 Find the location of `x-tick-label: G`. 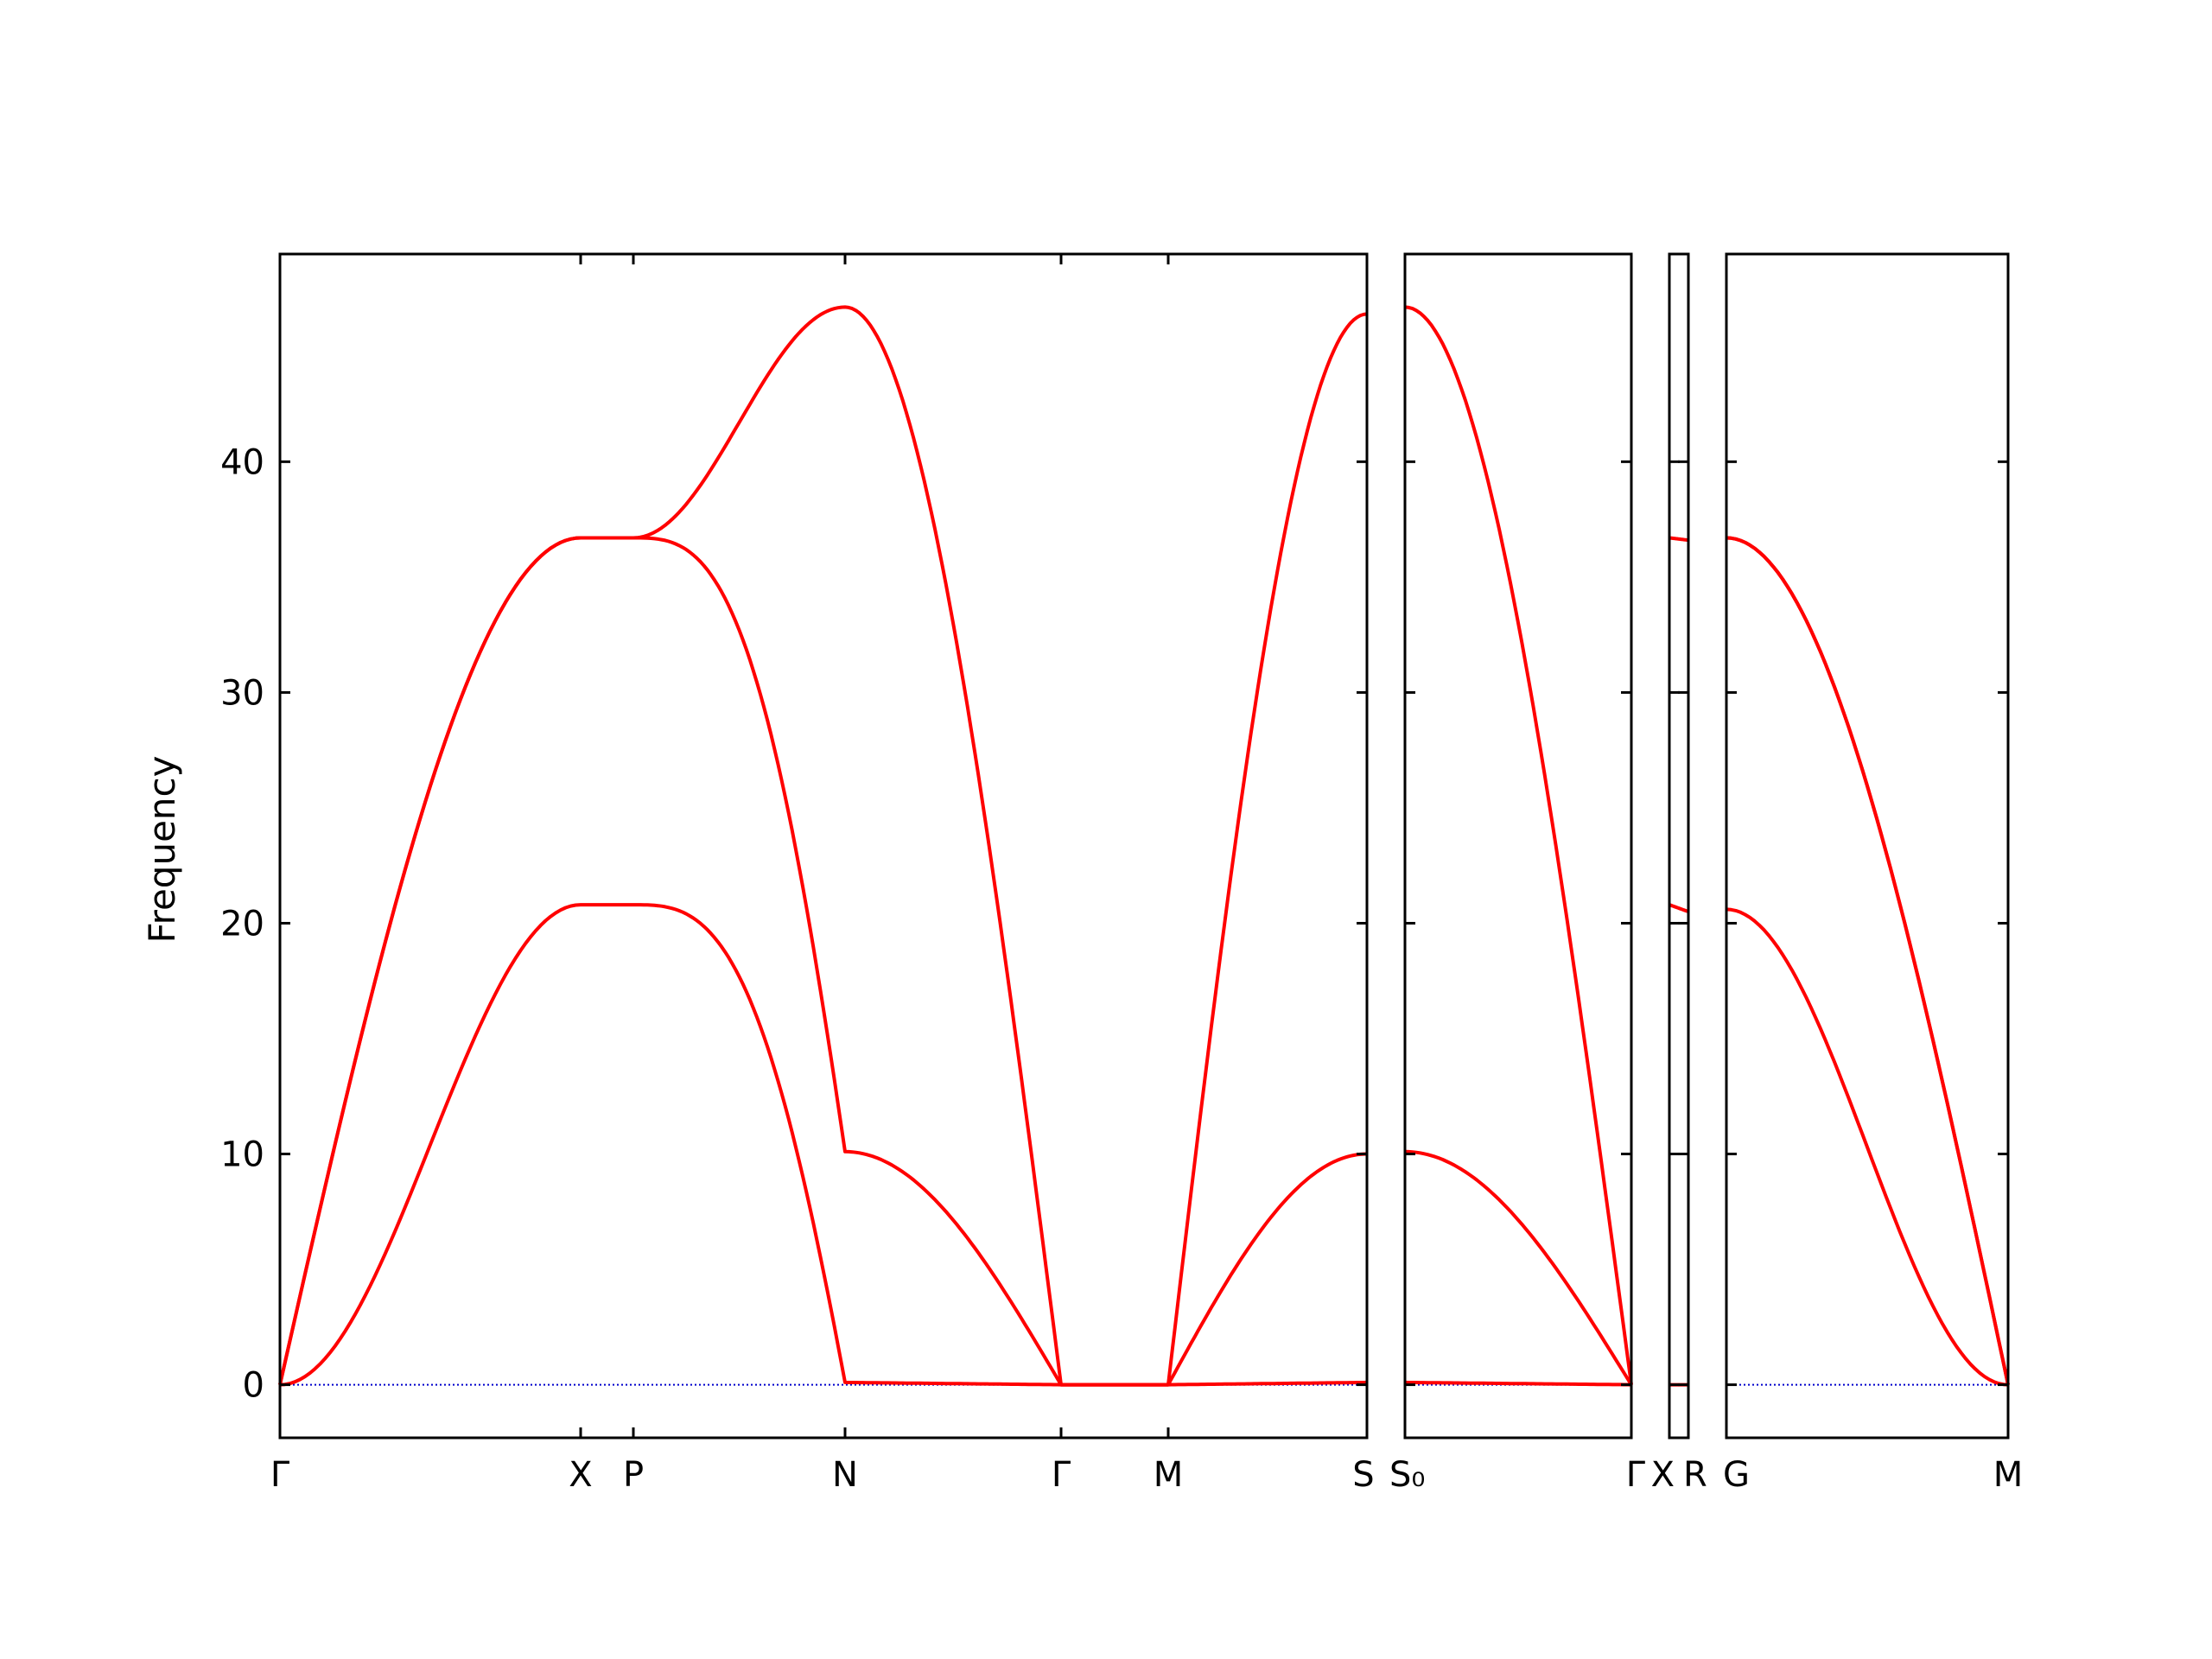

x-tick-label: G is located at coordinates (1736, 1475).